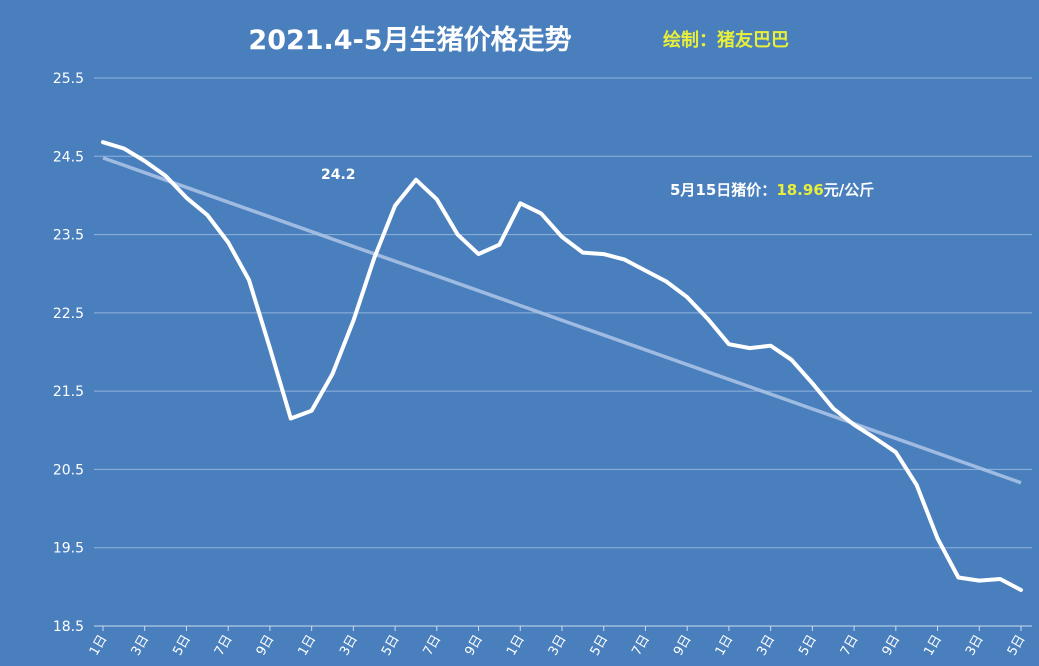 Image resolution: width=1039 pixels, height=666 pixels. What do you see at coordinates (68, 79) in the screenshot?
I see `y-tick-label: 25.5` at bounding box center [68, 79].